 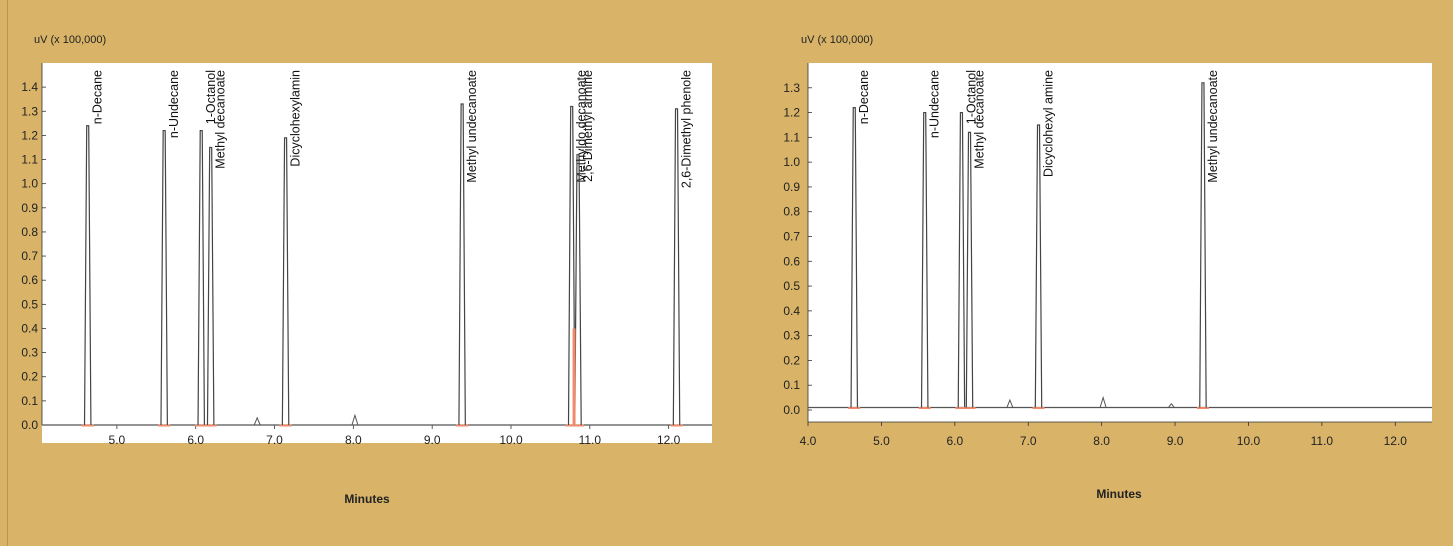 What do you see at coordinates (29, 135) in the screenshot?
I see `left-y-tick-label: 1.2` at bounding box center [29, 135].